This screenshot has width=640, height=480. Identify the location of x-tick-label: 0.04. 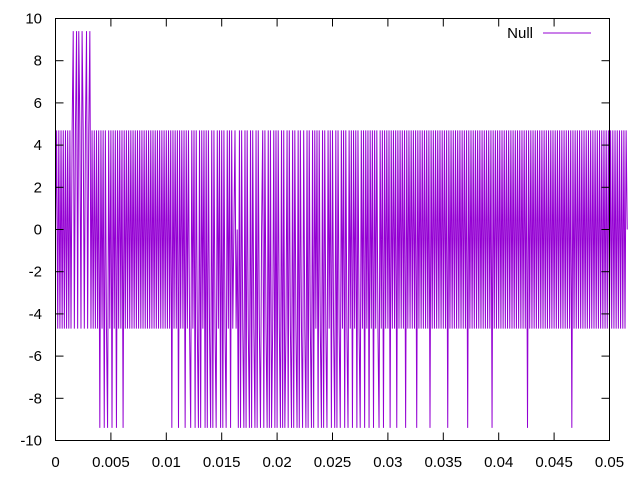
(498, 462).